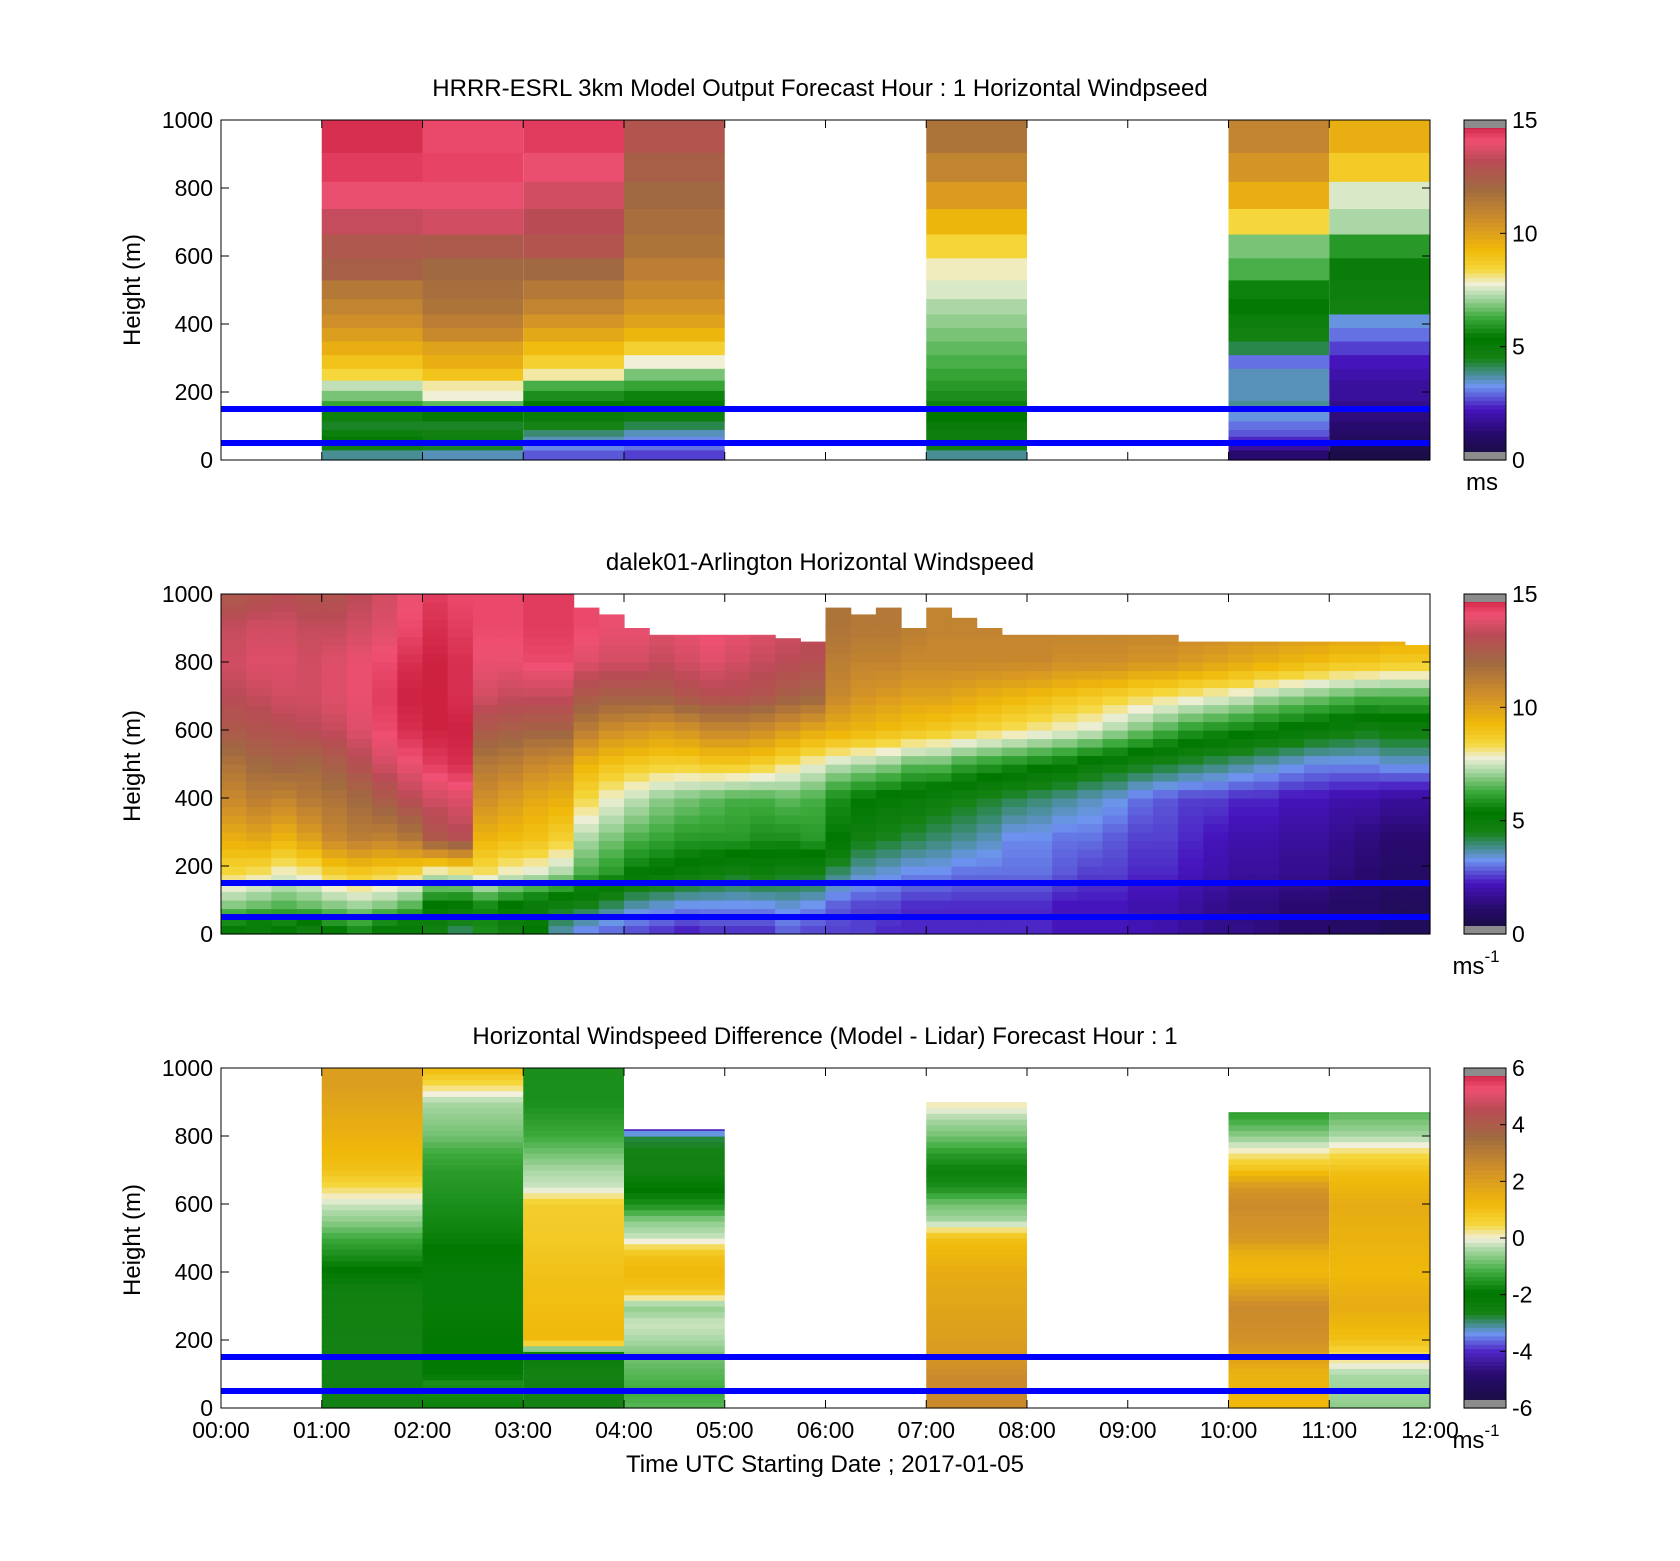  Describe the element at coordinates (1525, 120) in the screenshot. I see `colorbar-tick-label: 15` at that location.